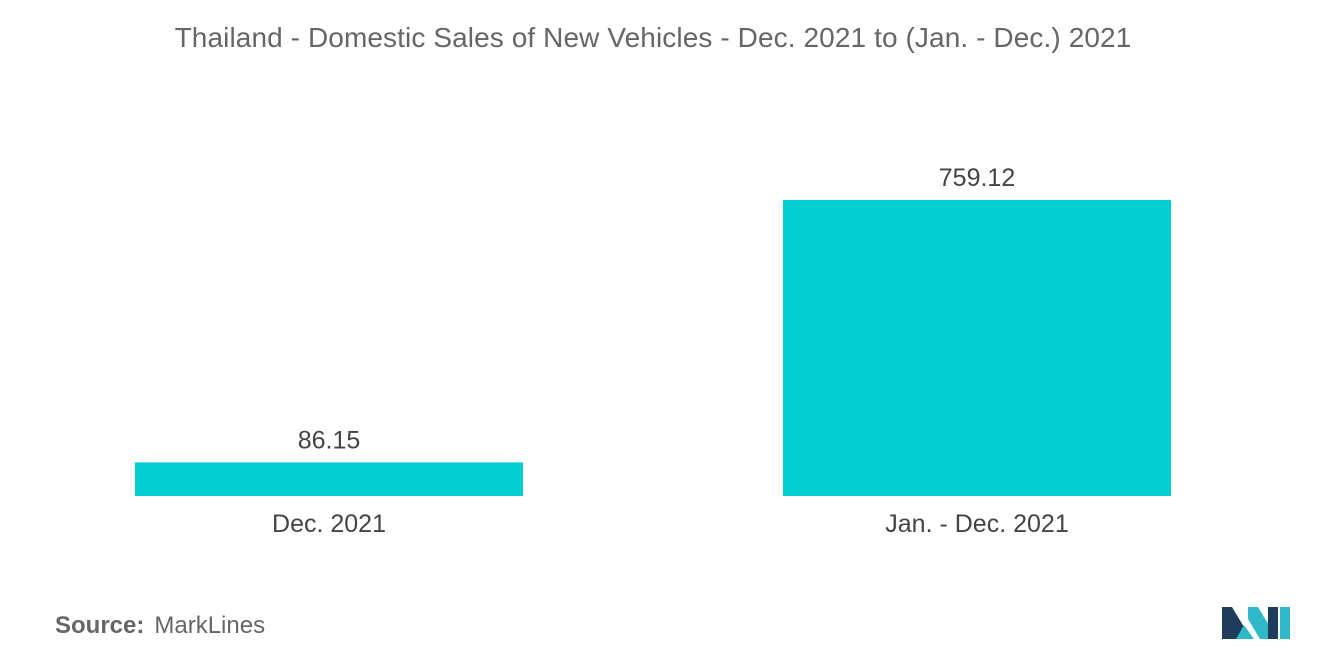 The image size is (1320, 665). I want to click on category-label: Dec. 2021, so click(329, 524).